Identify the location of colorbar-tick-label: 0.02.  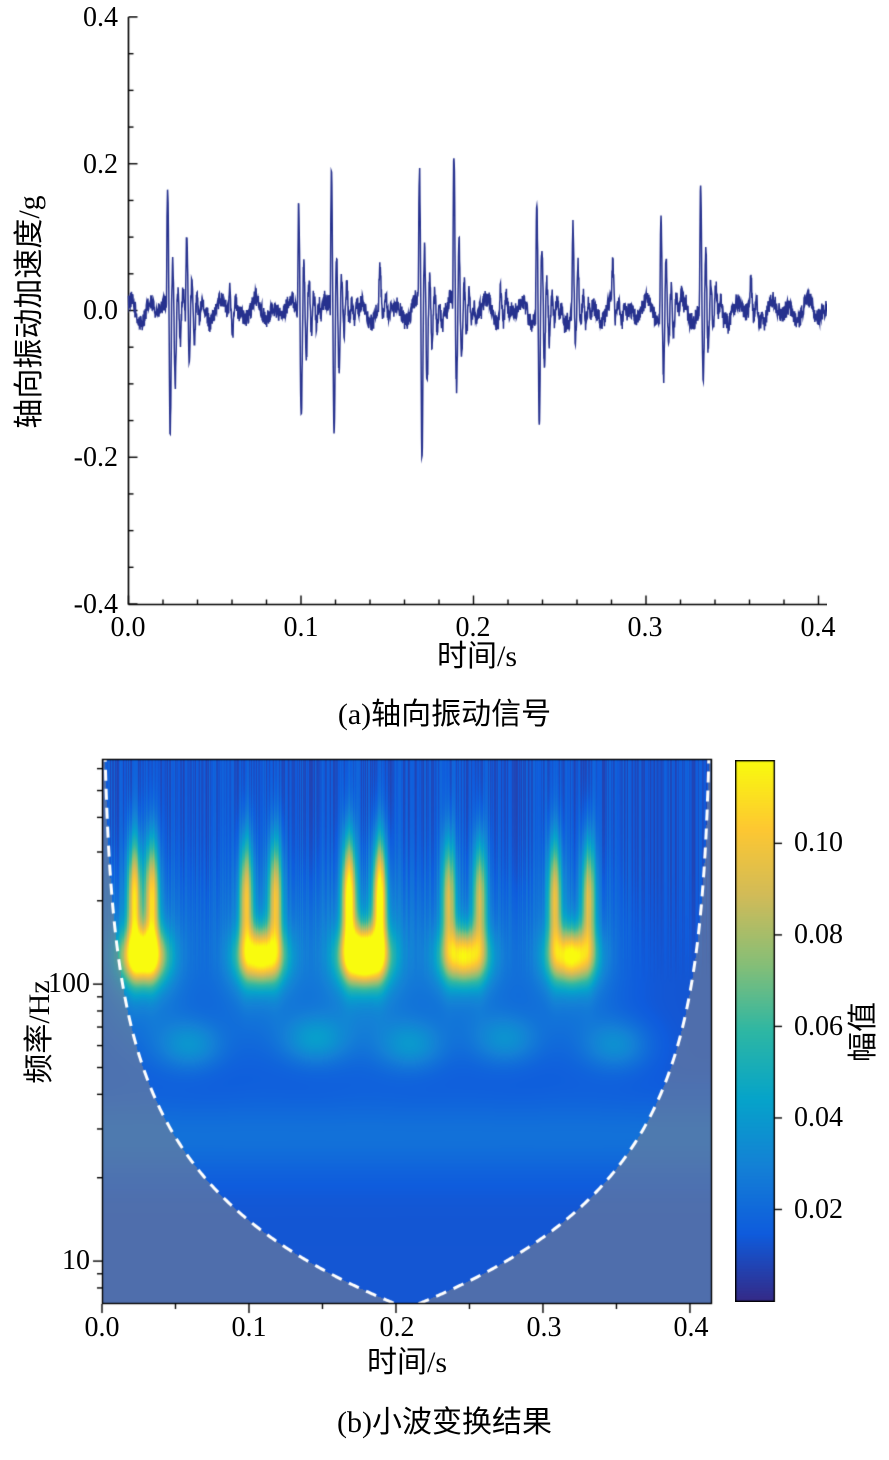
(818, 1209).